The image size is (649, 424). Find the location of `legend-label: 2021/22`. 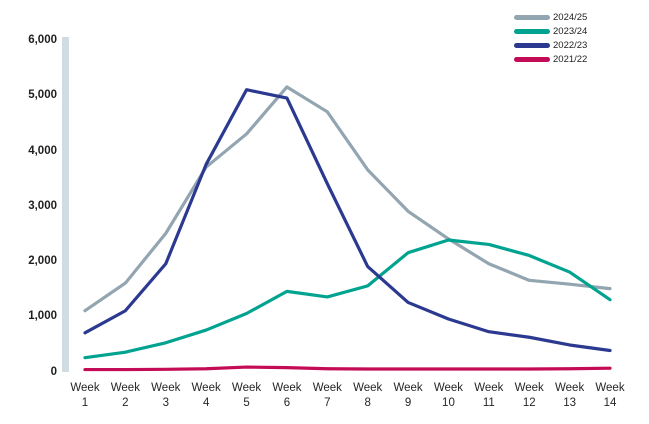

legend-label: 2021/22 is located at coordinates (570, 59).